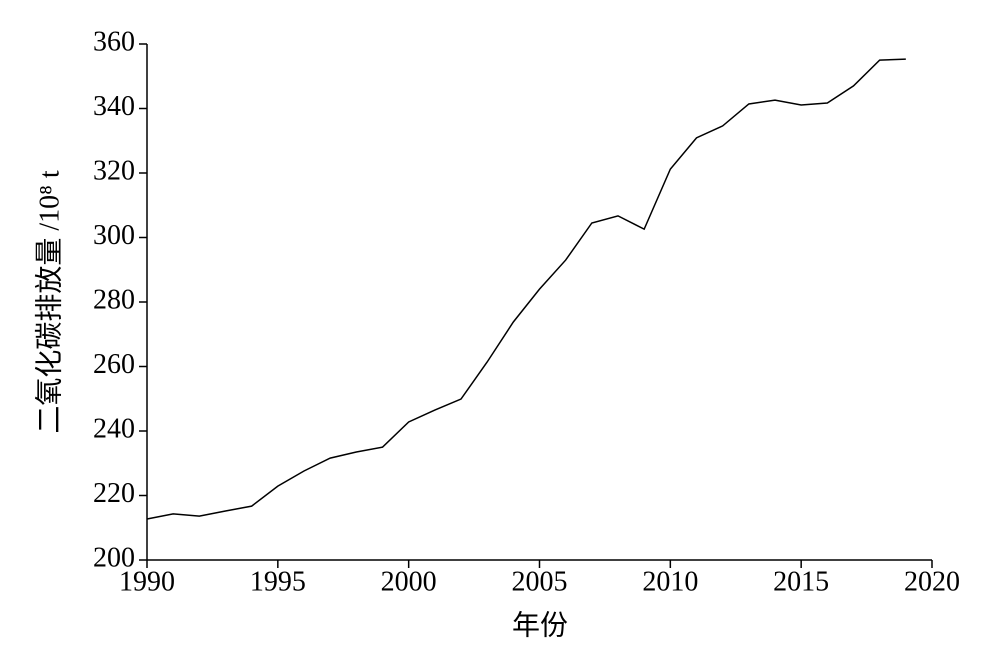  Describe the element at coordinates (801, 581) in the screenshot. I see `x-tick-label: 2015` at that location.